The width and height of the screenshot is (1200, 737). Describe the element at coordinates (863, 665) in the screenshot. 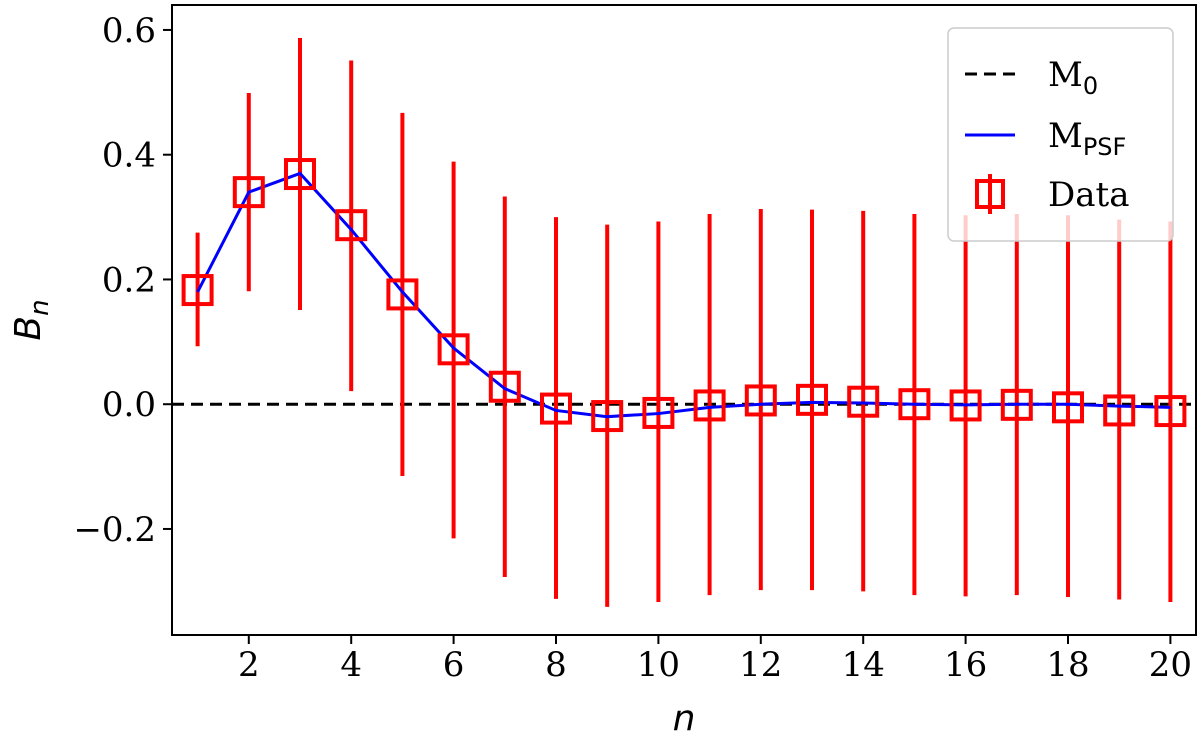

I see `x-tick-label: 14` at that location.